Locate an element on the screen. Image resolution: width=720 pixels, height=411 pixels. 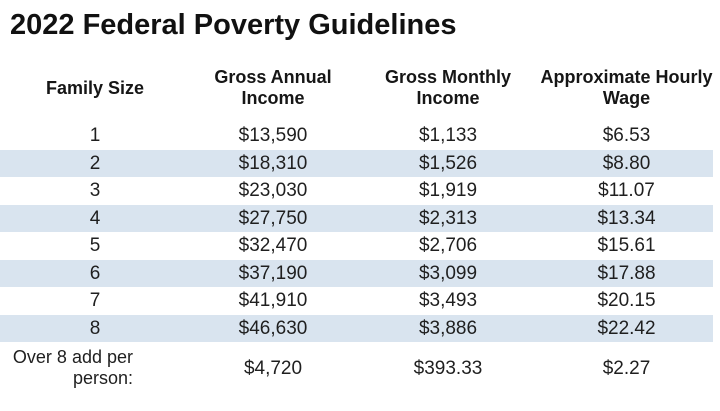
cell-gross-monthly-income: $3,099 is located at coordinates (448, 273).